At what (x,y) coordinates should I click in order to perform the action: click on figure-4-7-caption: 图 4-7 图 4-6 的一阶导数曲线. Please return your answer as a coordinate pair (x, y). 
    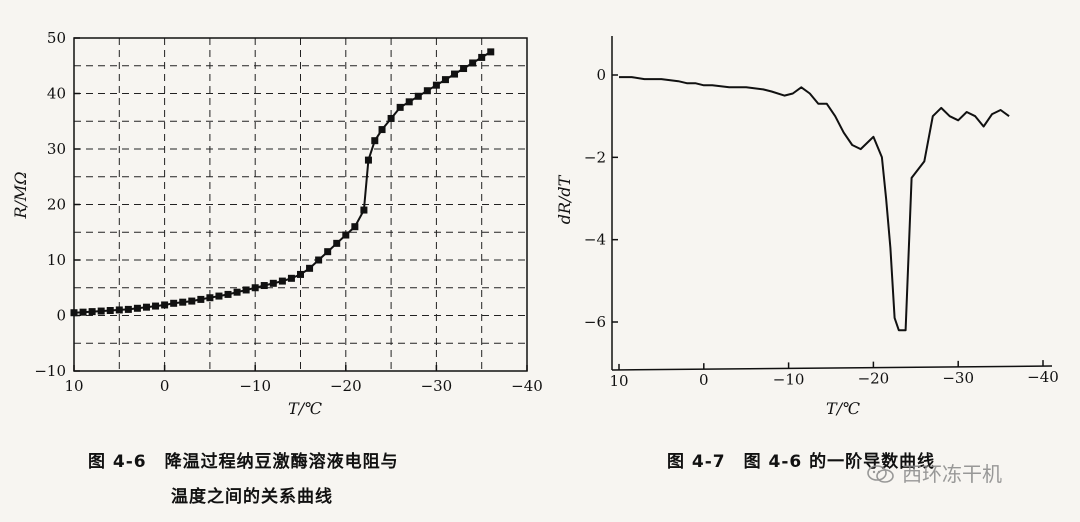
    Looking at the image, I should click on (801, 462).